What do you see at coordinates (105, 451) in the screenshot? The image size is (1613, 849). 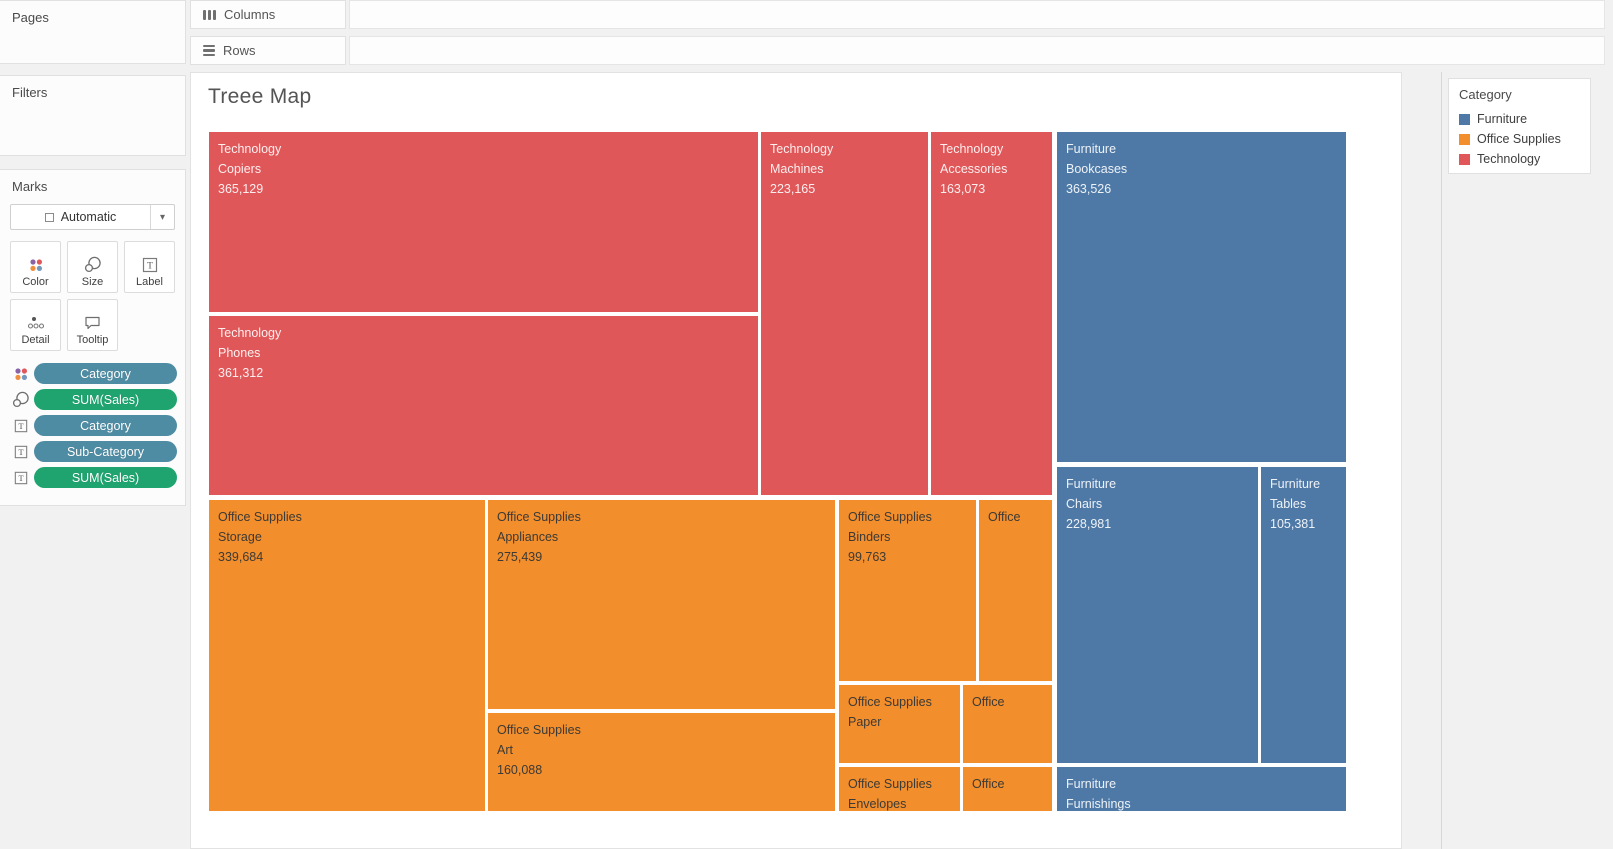 I see `pill-sub-category: Sub-Category` at bounding box center [105, 451].